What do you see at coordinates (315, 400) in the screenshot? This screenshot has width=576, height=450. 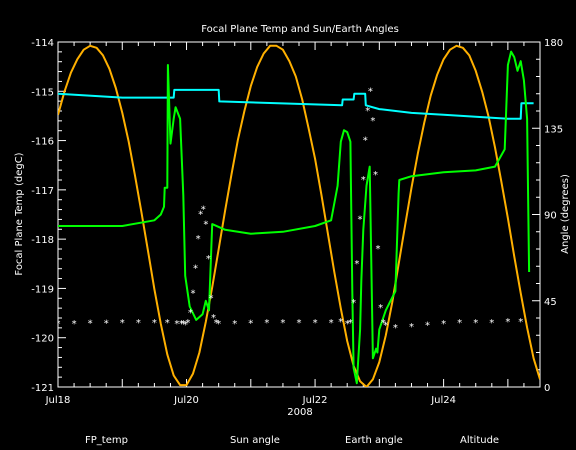 I see `x-tick-label: Jul22` at bounding box center [315, 400].